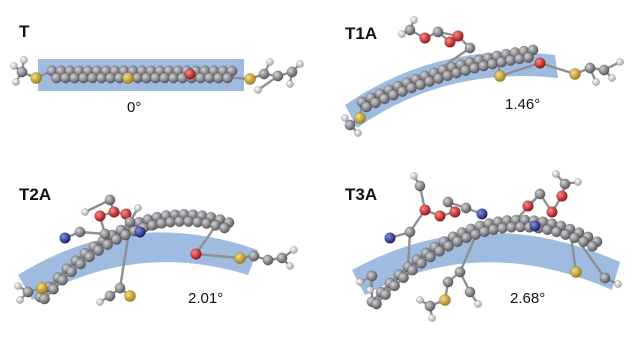  What do you see at coordinates (156, 74) in the screenshot?
I see `panel-t` at bounding box center [156, 74].